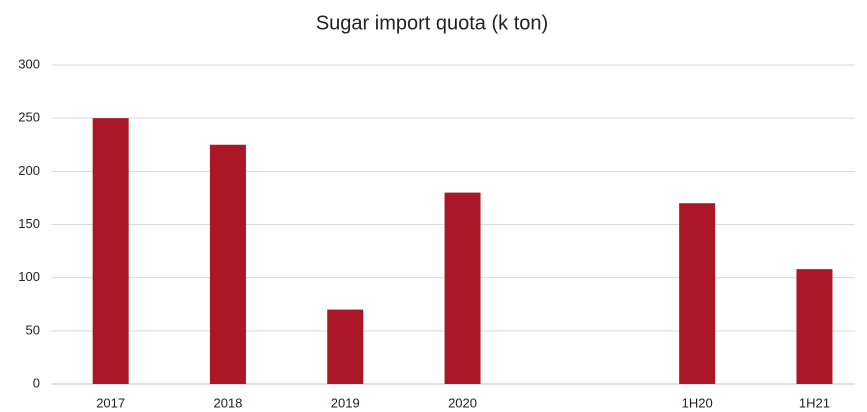 The image size is (867, 412). What do you see at coordinates (462, 402) in the screenshot?
I see `x-tick-label: 2020` at bounding box center [462, 402].